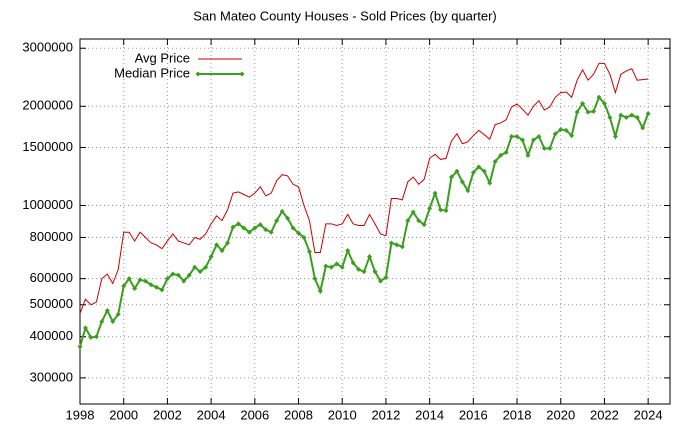 The height and width of the screenshot is (437, 690). I want to click on y-tick-label: 500000, so click(51, 303).